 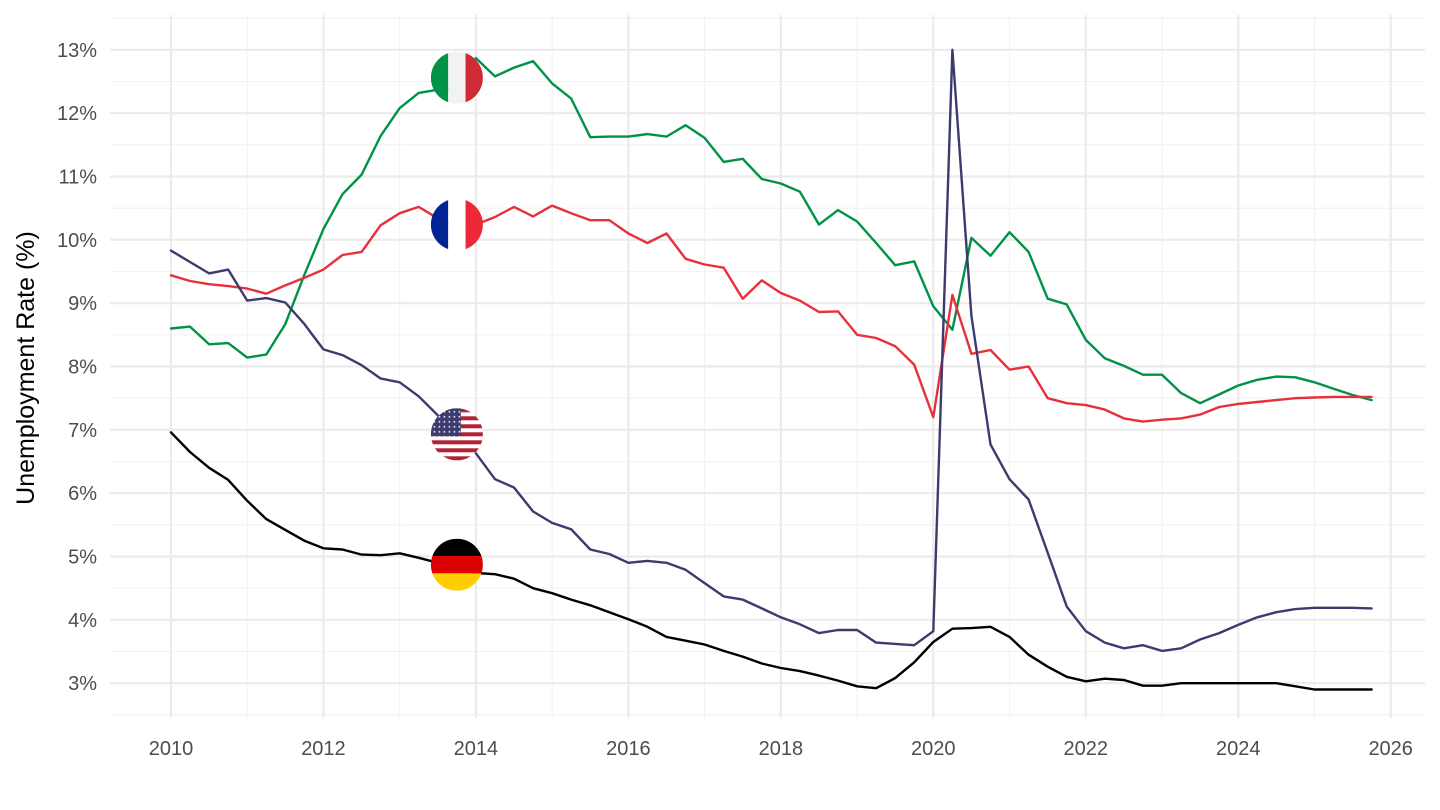 What do you see at coordinates (171, 749) in the screenshot?
I see `x-tick-label: 2010` at bounding box center [171, 749].